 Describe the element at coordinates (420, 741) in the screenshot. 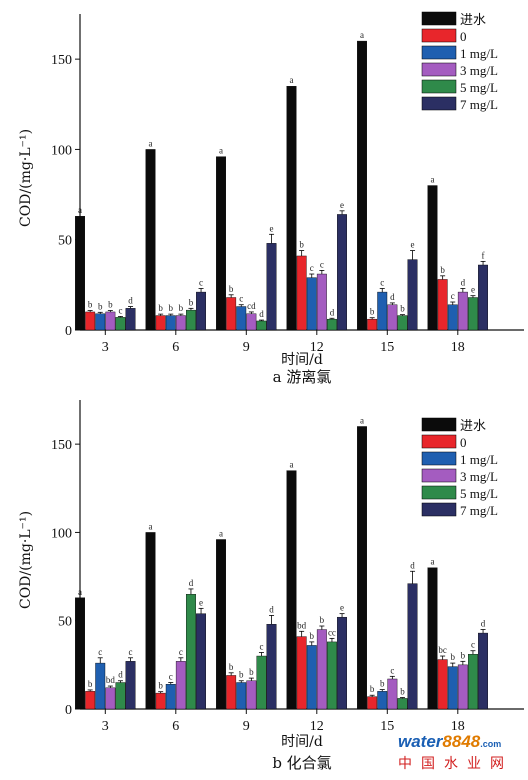

I see `watermark-brand-text: water` at that location.